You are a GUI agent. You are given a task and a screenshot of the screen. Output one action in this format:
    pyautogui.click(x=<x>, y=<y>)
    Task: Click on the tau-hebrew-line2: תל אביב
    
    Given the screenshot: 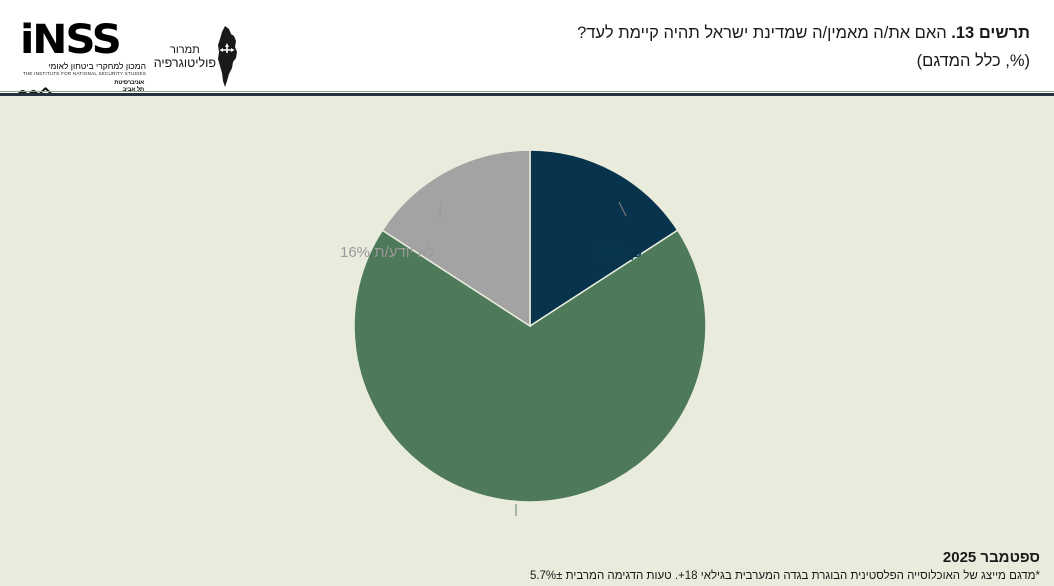 What is the action you would take?
    pyautogui.click(x=133, y=89)
    